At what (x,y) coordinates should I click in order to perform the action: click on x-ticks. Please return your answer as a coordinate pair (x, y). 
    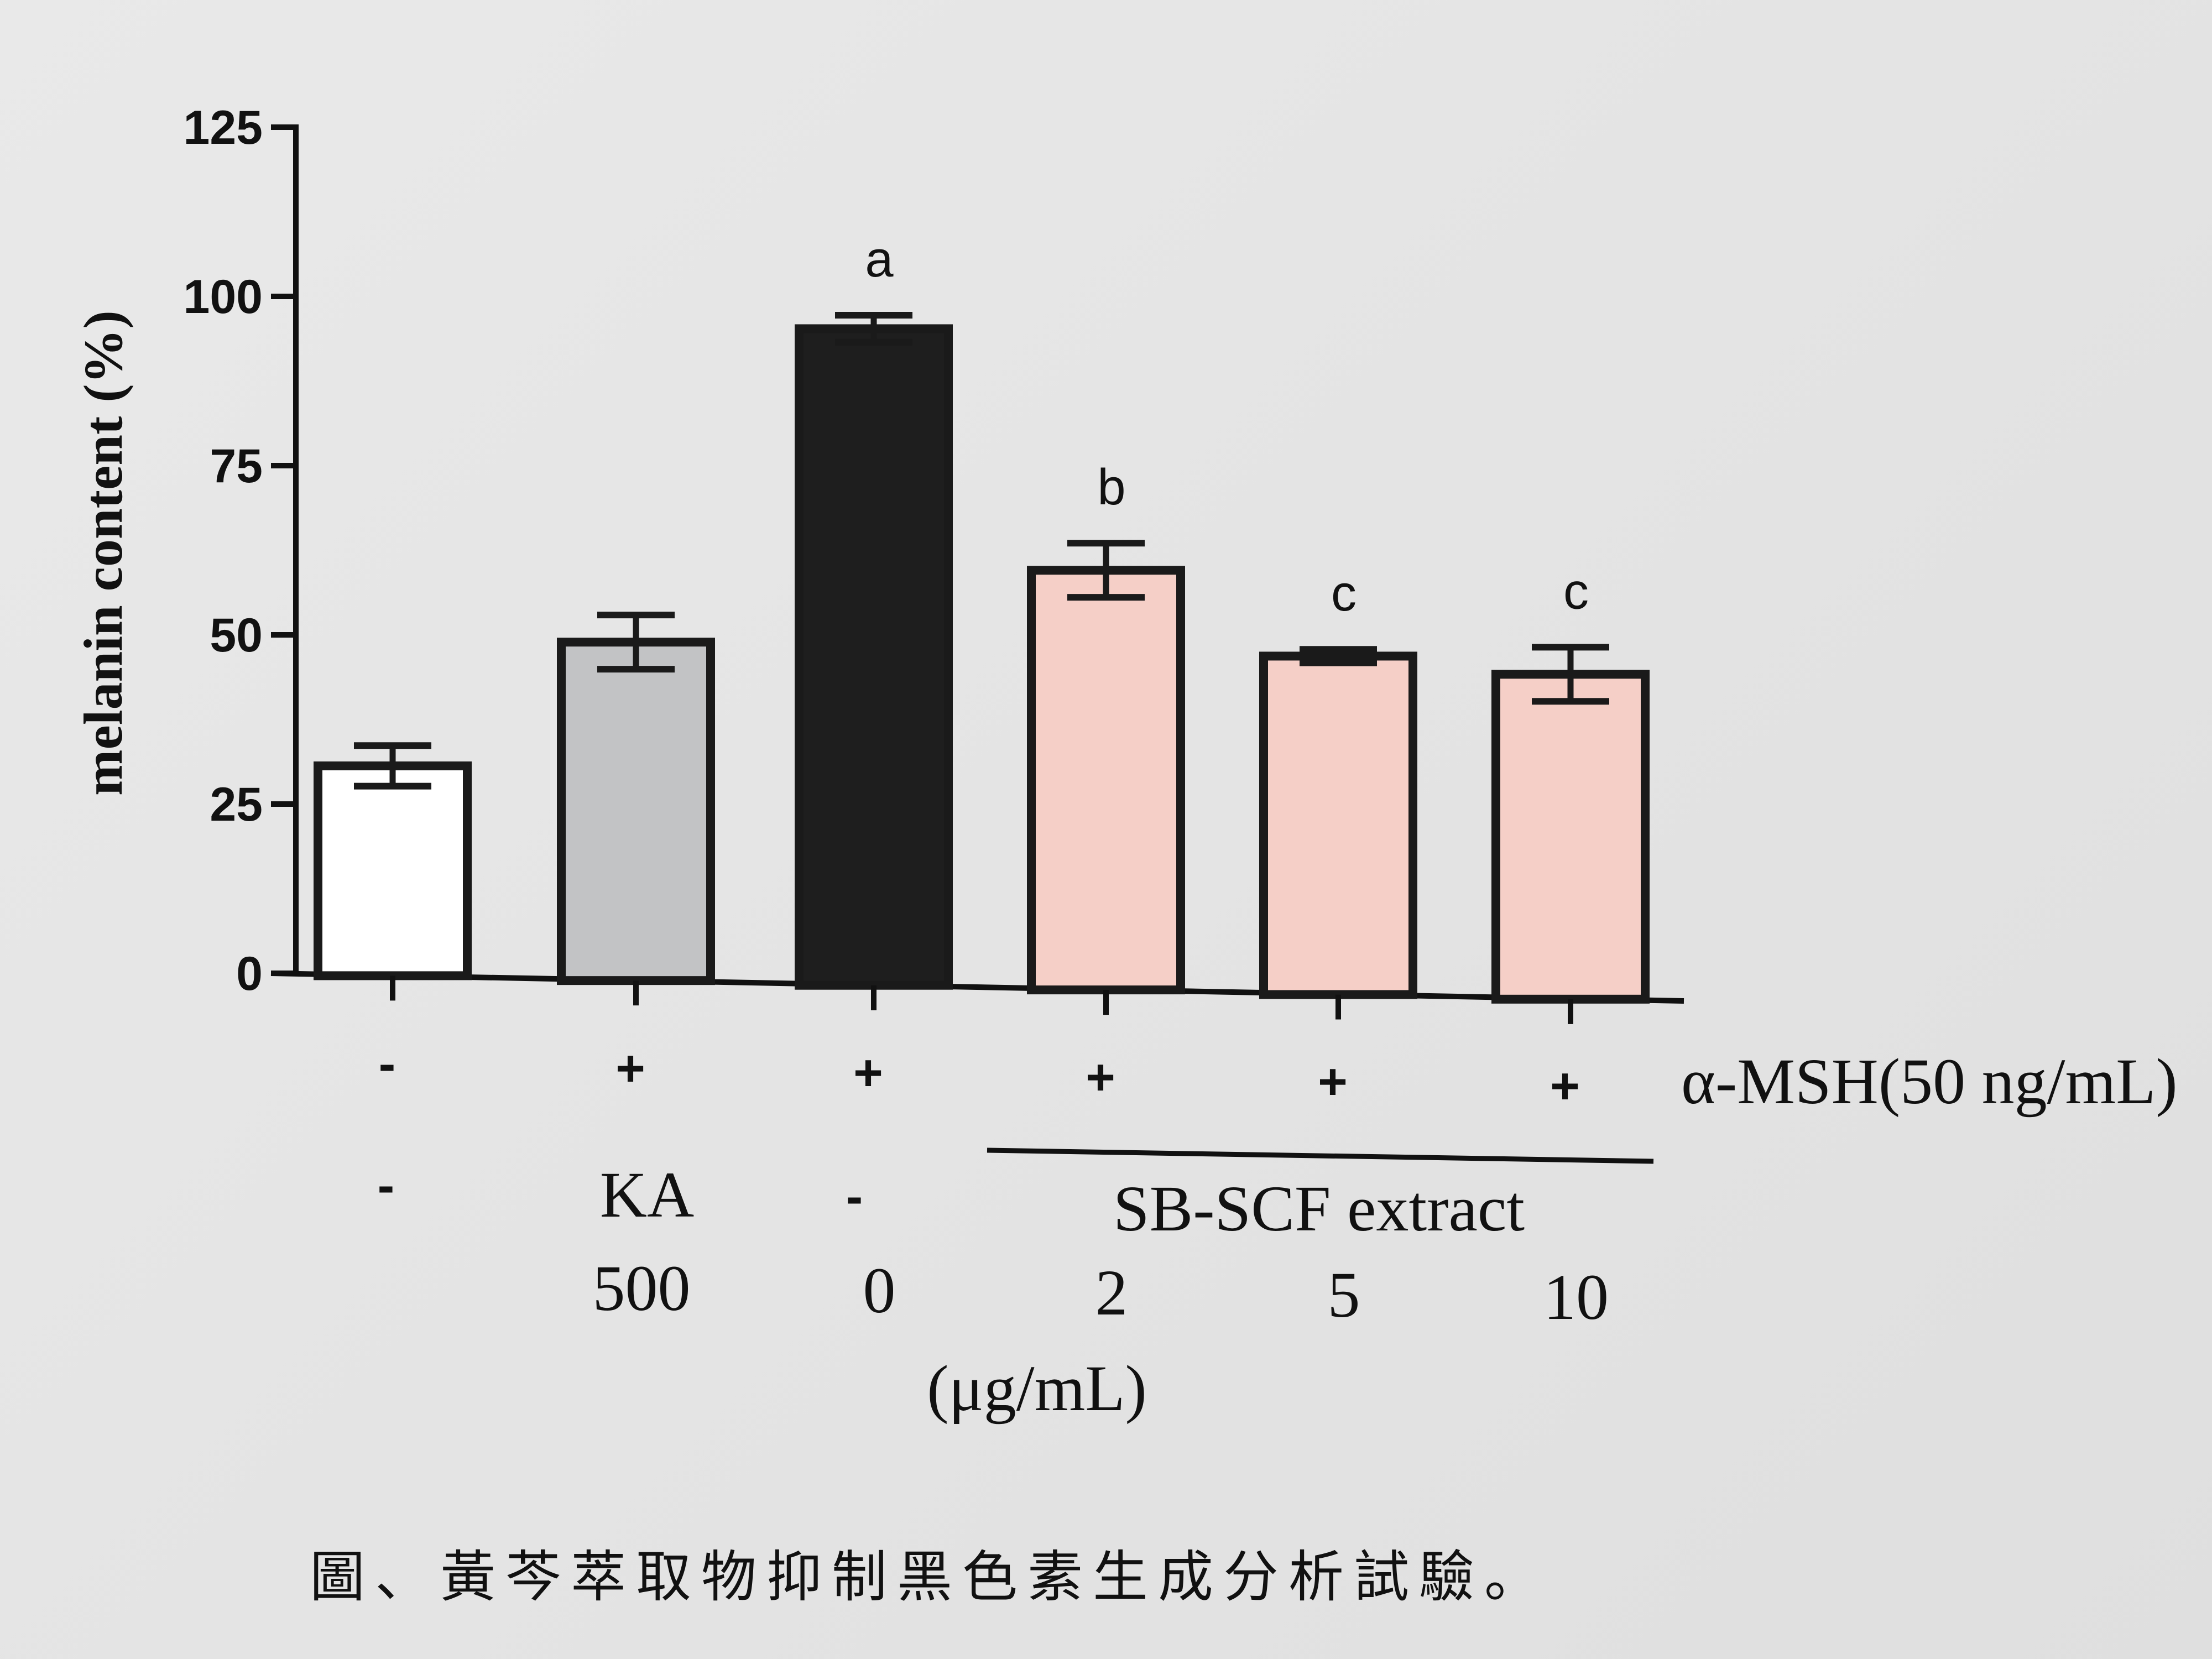
    Looking at the image, I should click on (982, 1000).